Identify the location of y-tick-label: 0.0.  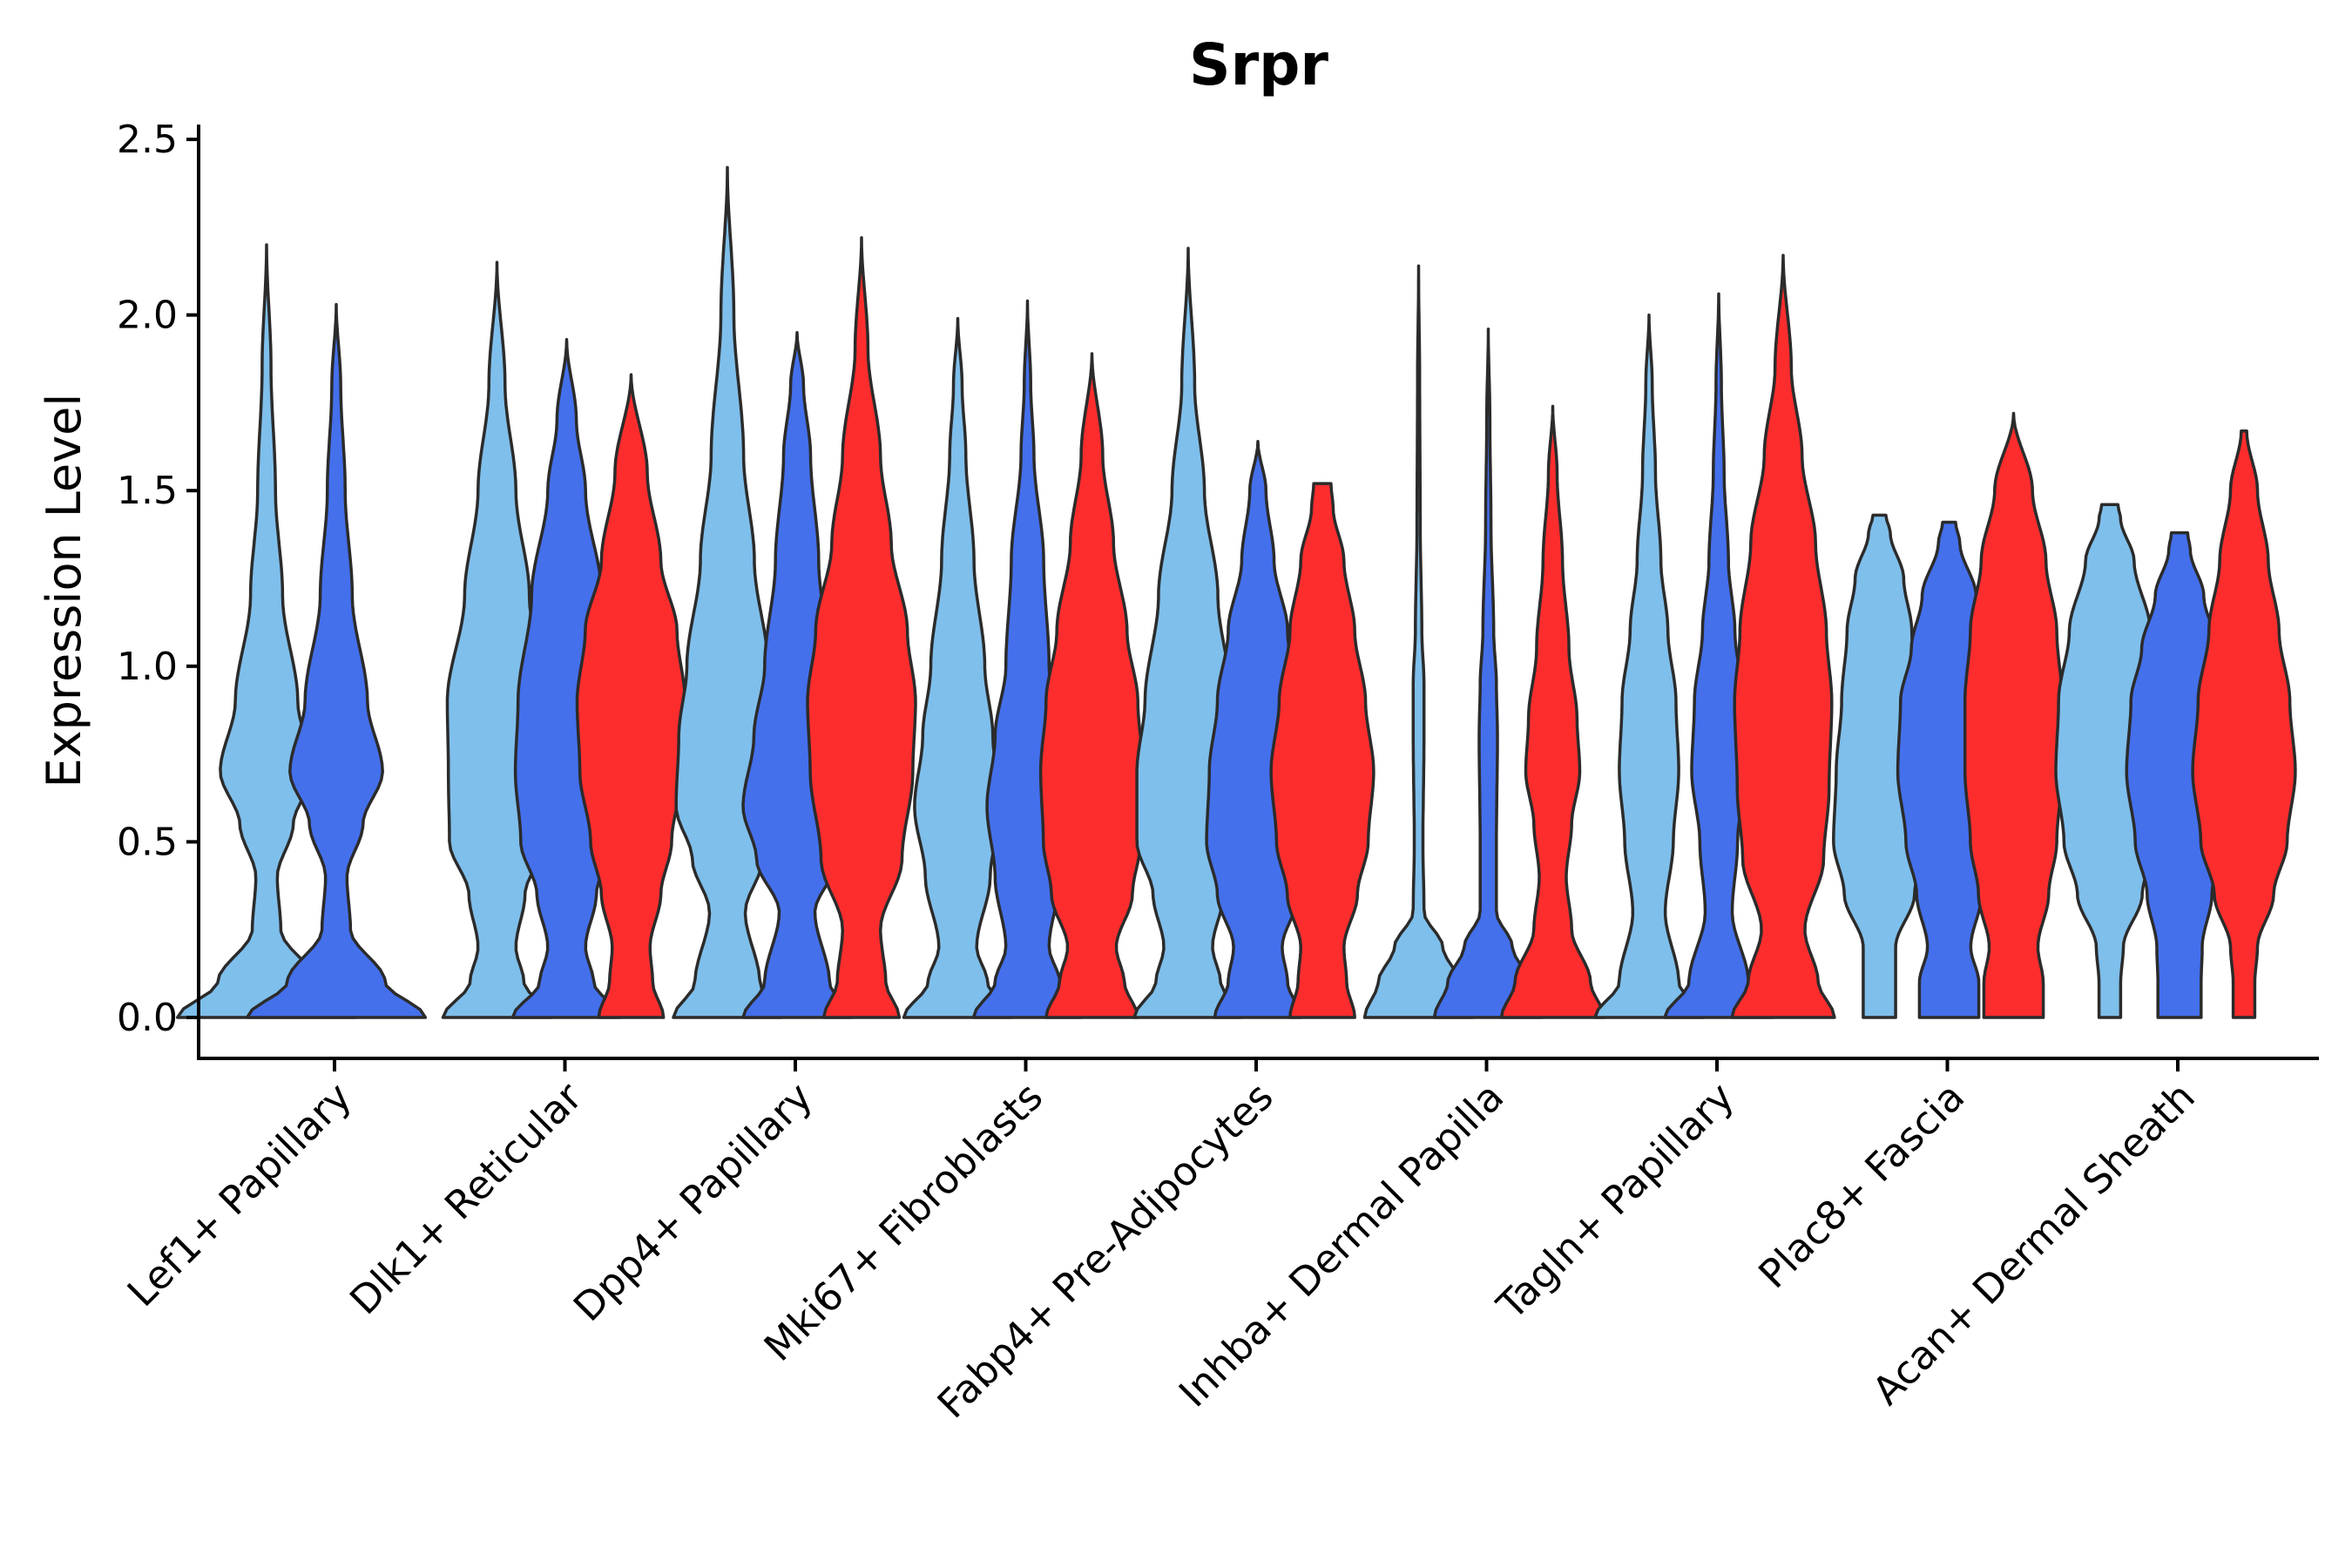
(147, 1018).